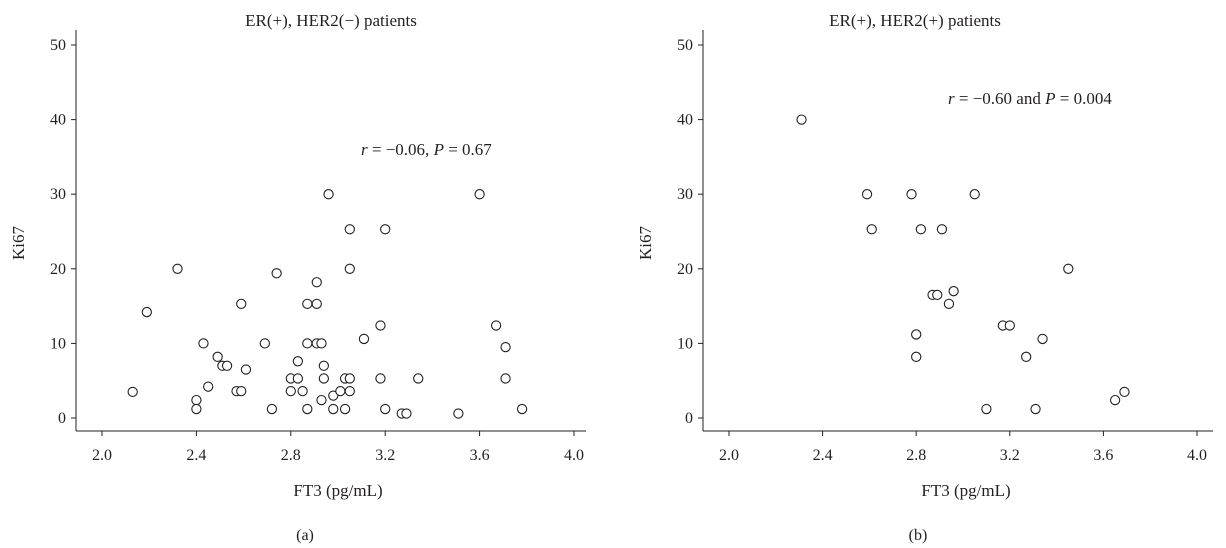 The width and height of the screenshot is (1226, 548). I want to click on panel-a-y-tick-label: 20, so click(58, 269).